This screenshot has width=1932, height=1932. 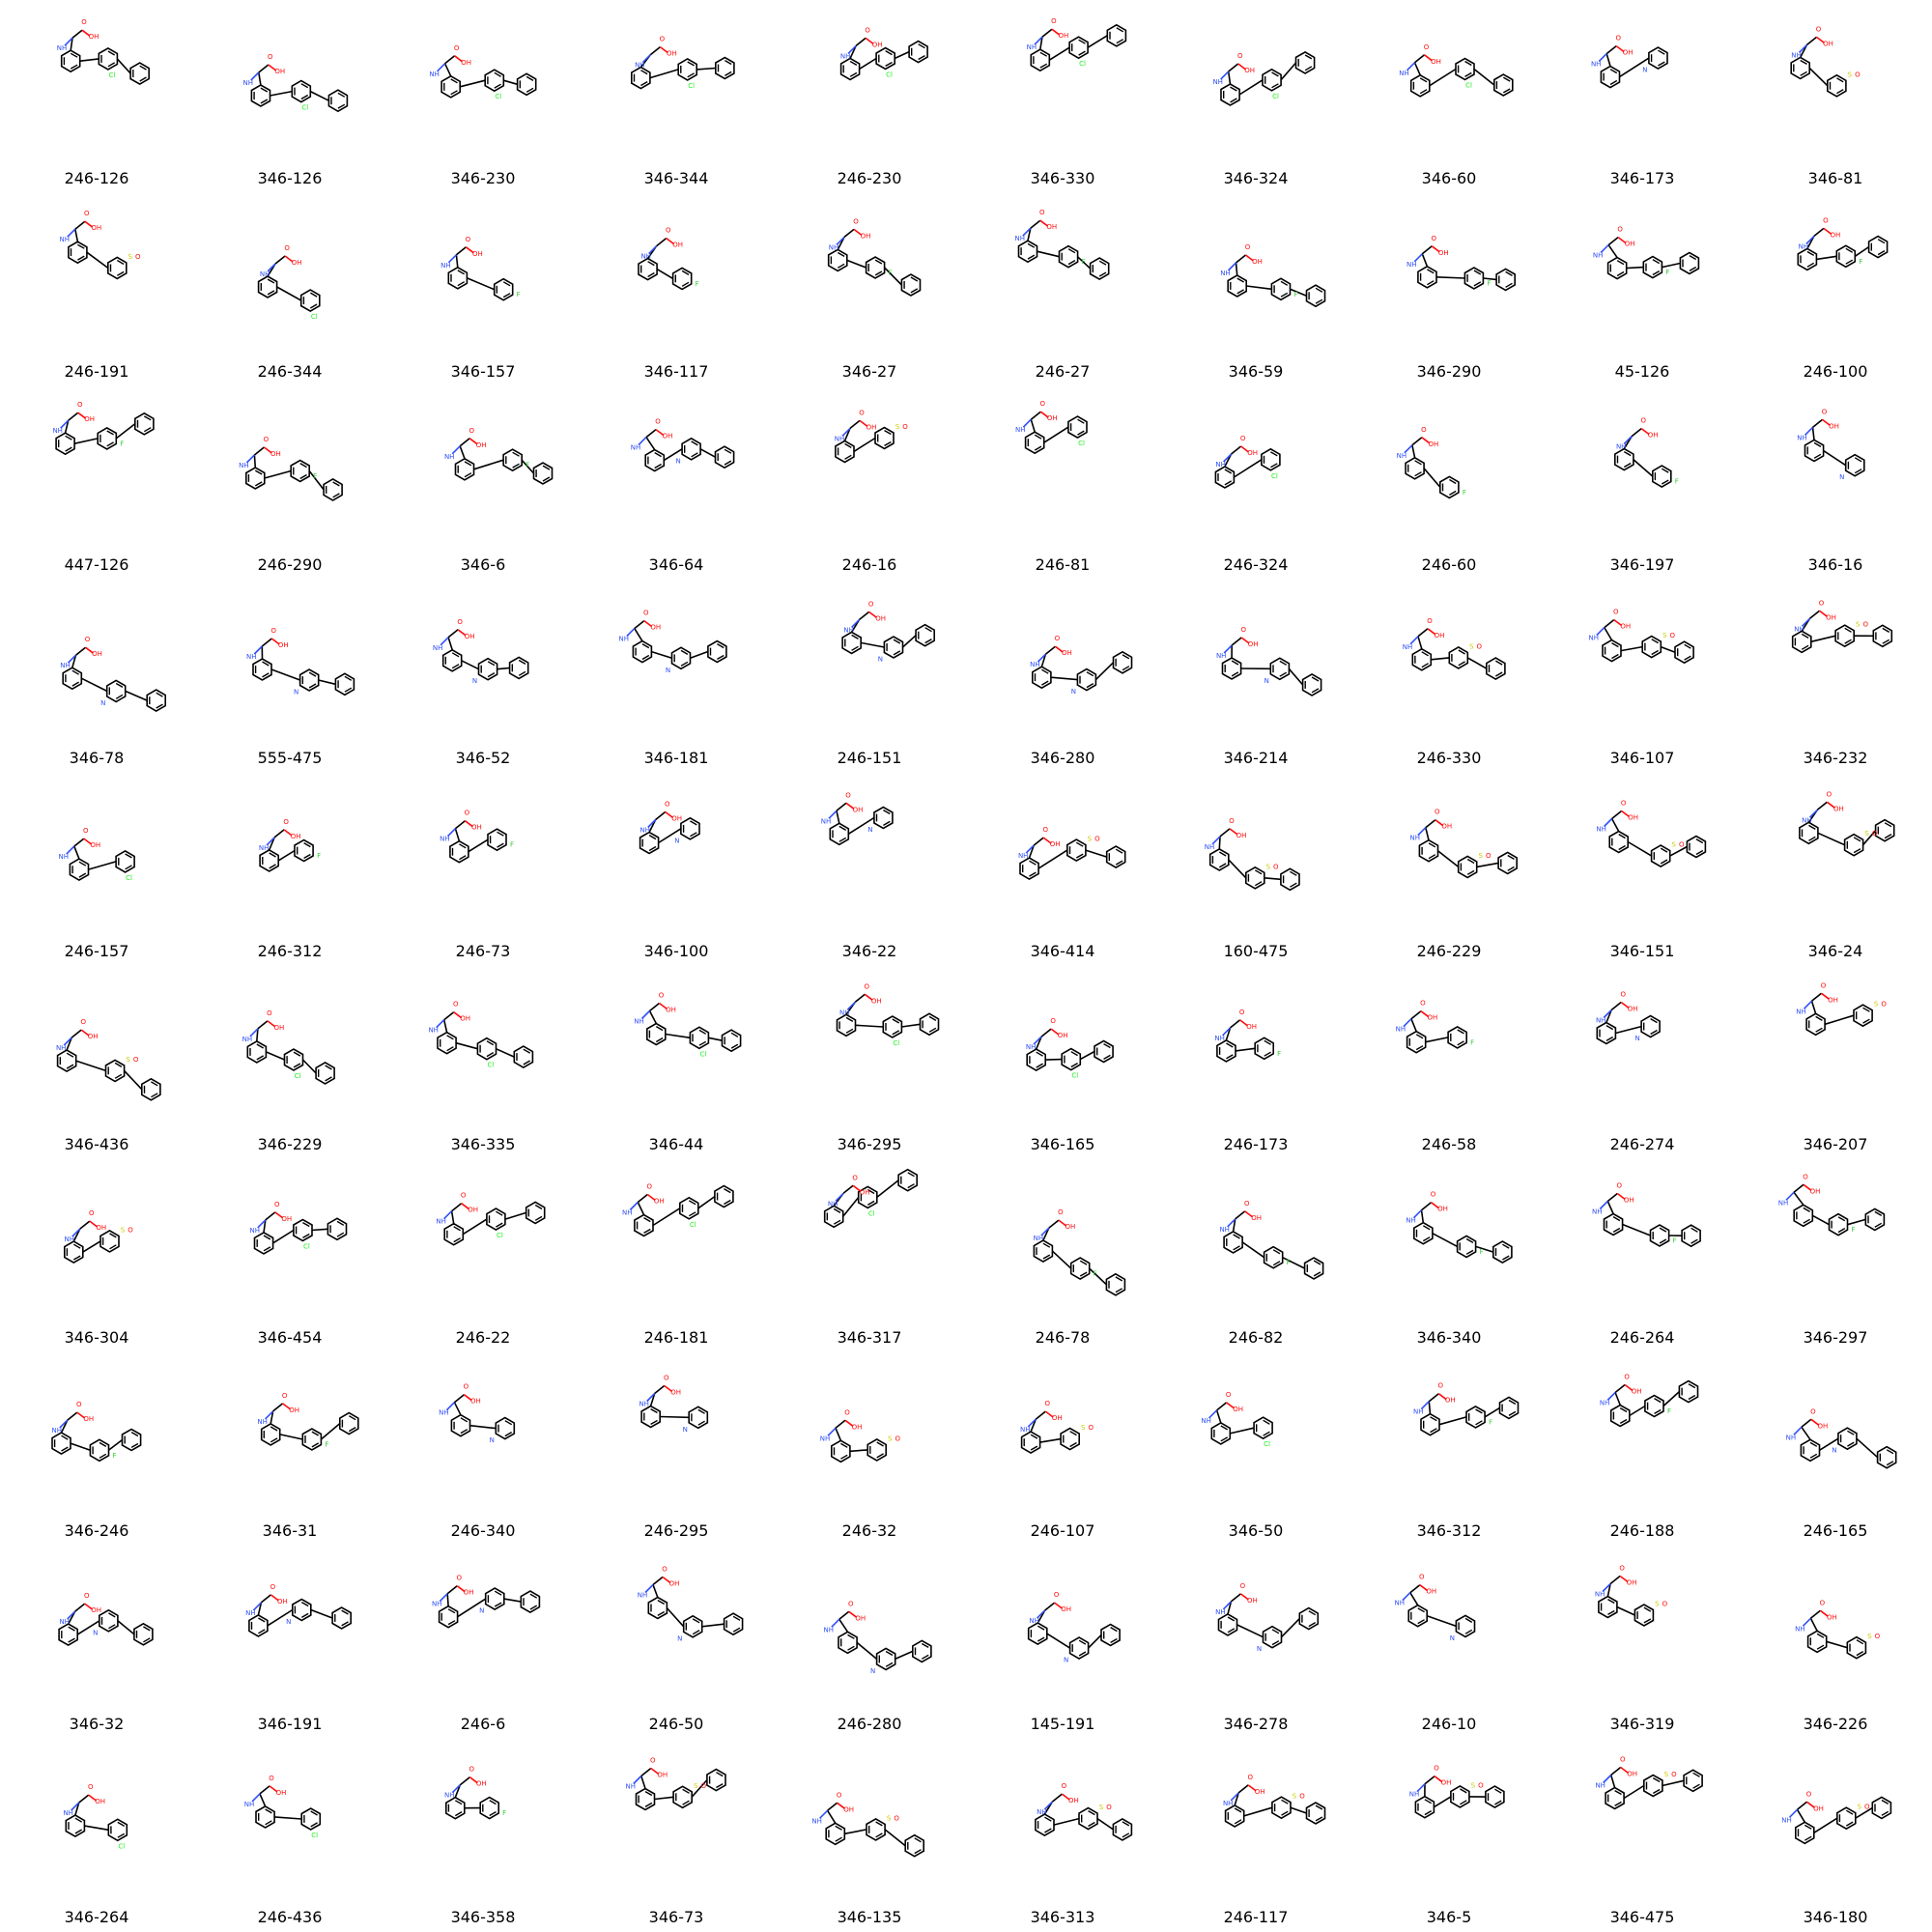 What do you see at coordinates (1835, 178) in the screenshot?
I see `molecule-label: 346-81` at bounding box center [1835, 178].